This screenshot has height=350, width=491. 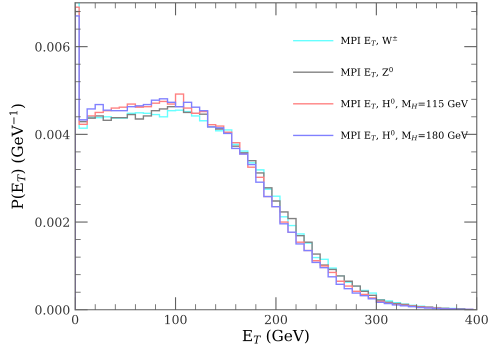 What do you see at coordinates (17, 156) in the screenshot?
I see `y-axis-title: P(E$_{T}$) (GeV$^{−1}$)` at bounding box center [17, 156].